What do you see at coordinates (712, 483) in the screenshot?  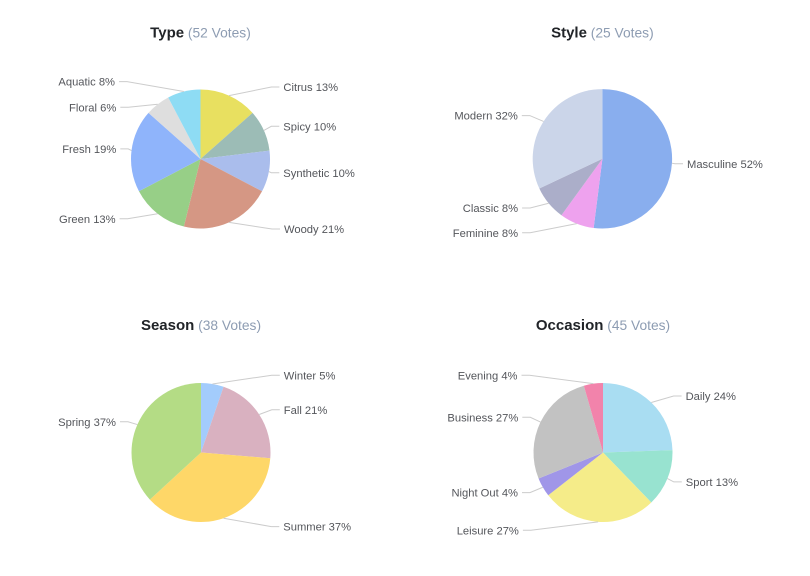 I see `svg-text: Sport 13%` at bounding box center [712, 483].